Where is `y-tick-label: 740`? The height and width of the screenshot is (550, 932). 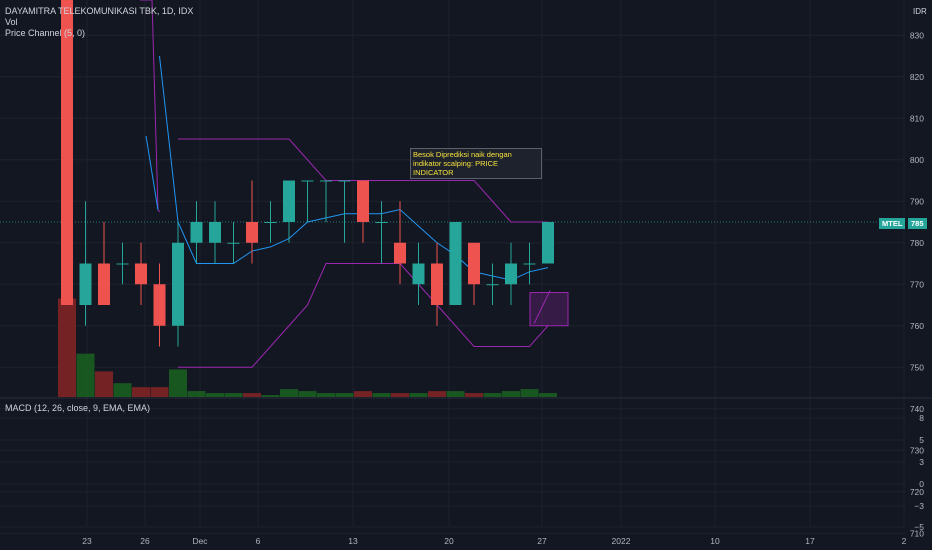 y-tick-label: 740 is located at coordinates (917, 409).